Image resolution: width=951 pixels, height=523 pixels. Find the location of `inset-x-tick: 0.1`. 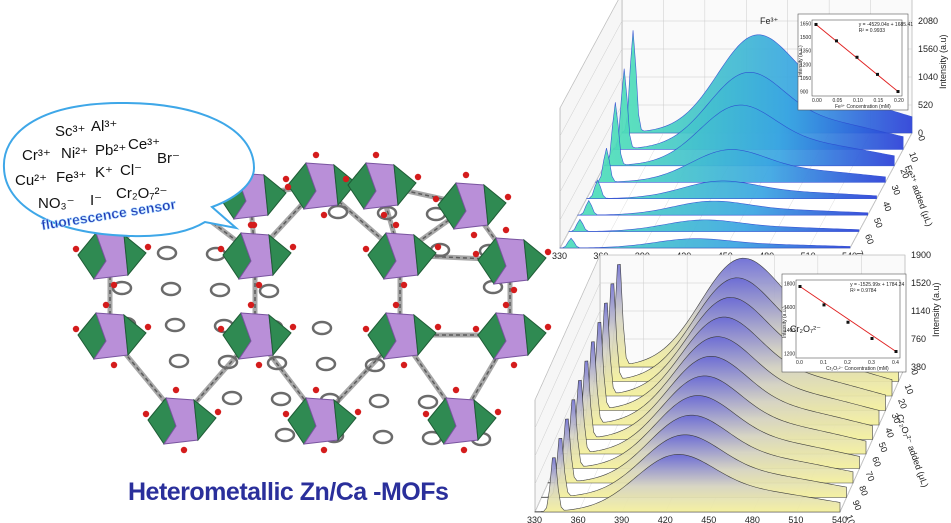

inset-x-tick: 0.1 is located at coordinates (823, 363).